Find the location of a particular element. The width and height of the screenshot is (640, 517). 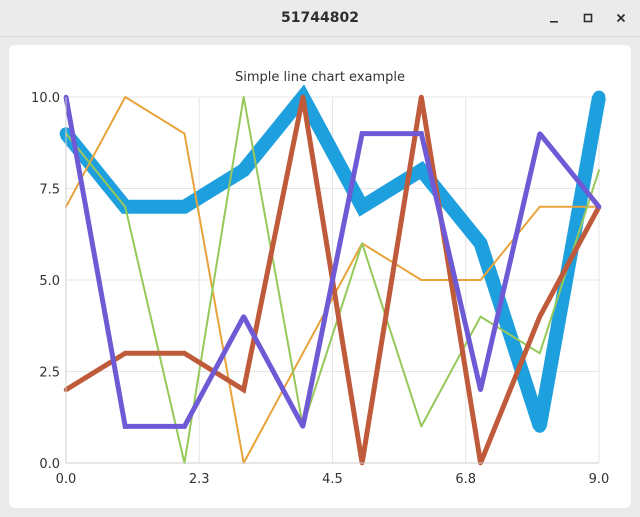

maximize-icon is located at coordinates (588, 18).